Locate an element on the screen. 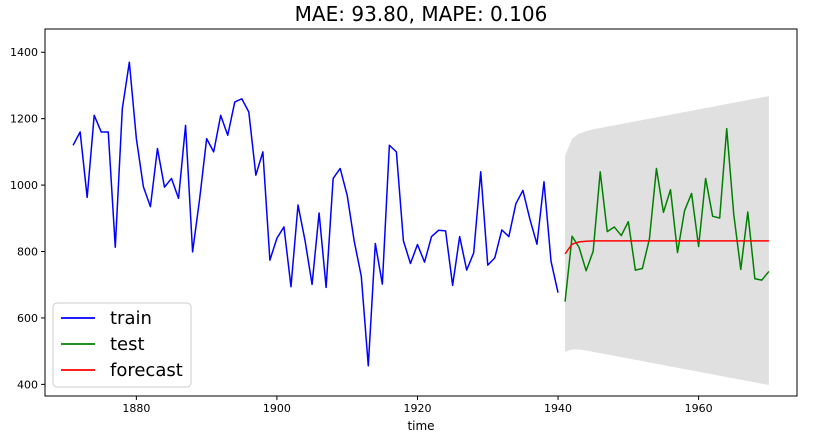  legend-label-train: train is located at coordinates (131, 318).